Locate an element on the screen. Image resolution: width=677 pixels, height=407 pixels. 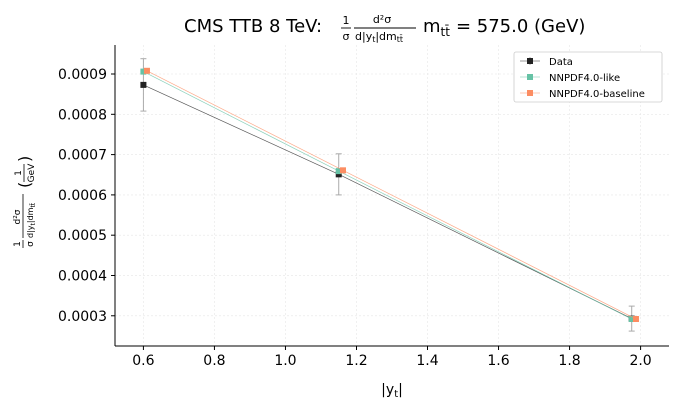
x-tick-label: 0.8 is located at coordinates (214, 361).